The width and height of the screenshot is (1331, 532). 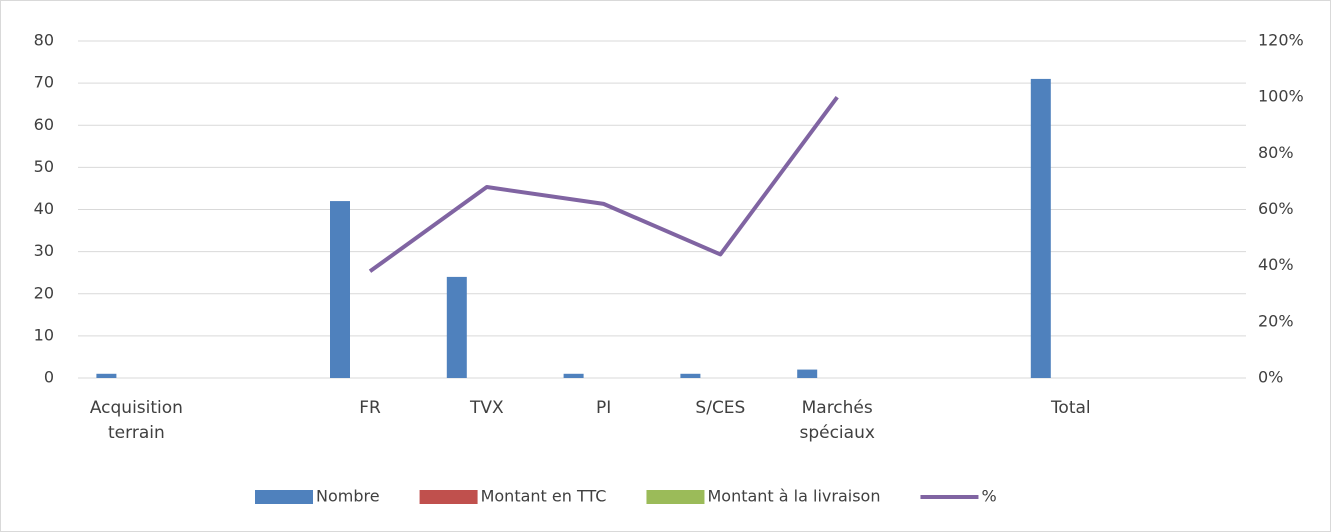 What do you see at coordinates (348, 496) in the screenshot?
I see `legend-label: Nombre` at bounding box center [348, 496].